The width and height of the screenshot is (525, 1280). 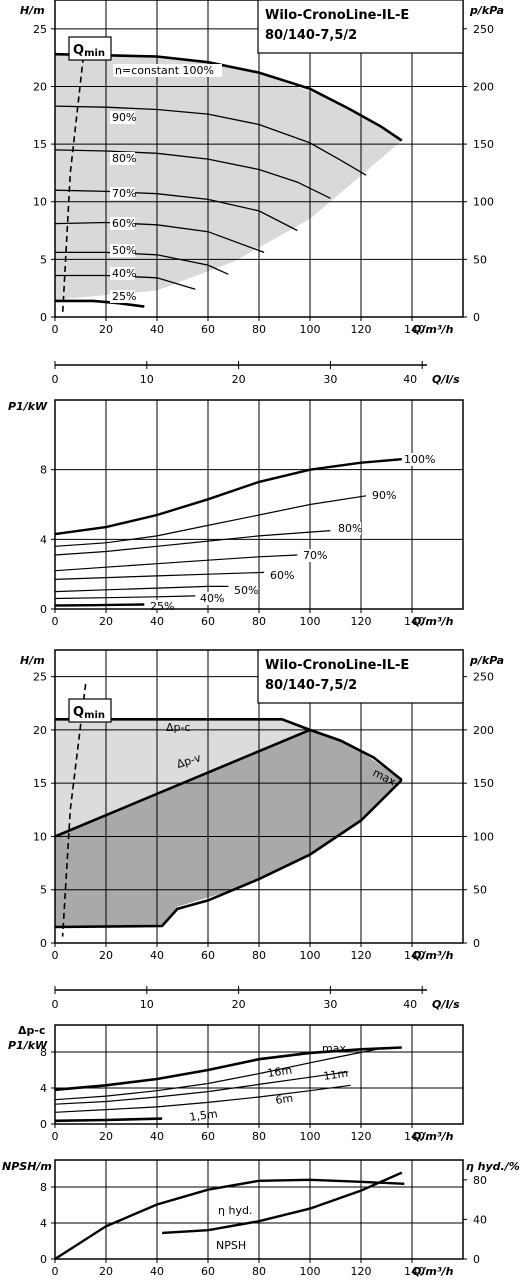 I want to click on y-tick-label: 8, so click(x=43, y=1052).